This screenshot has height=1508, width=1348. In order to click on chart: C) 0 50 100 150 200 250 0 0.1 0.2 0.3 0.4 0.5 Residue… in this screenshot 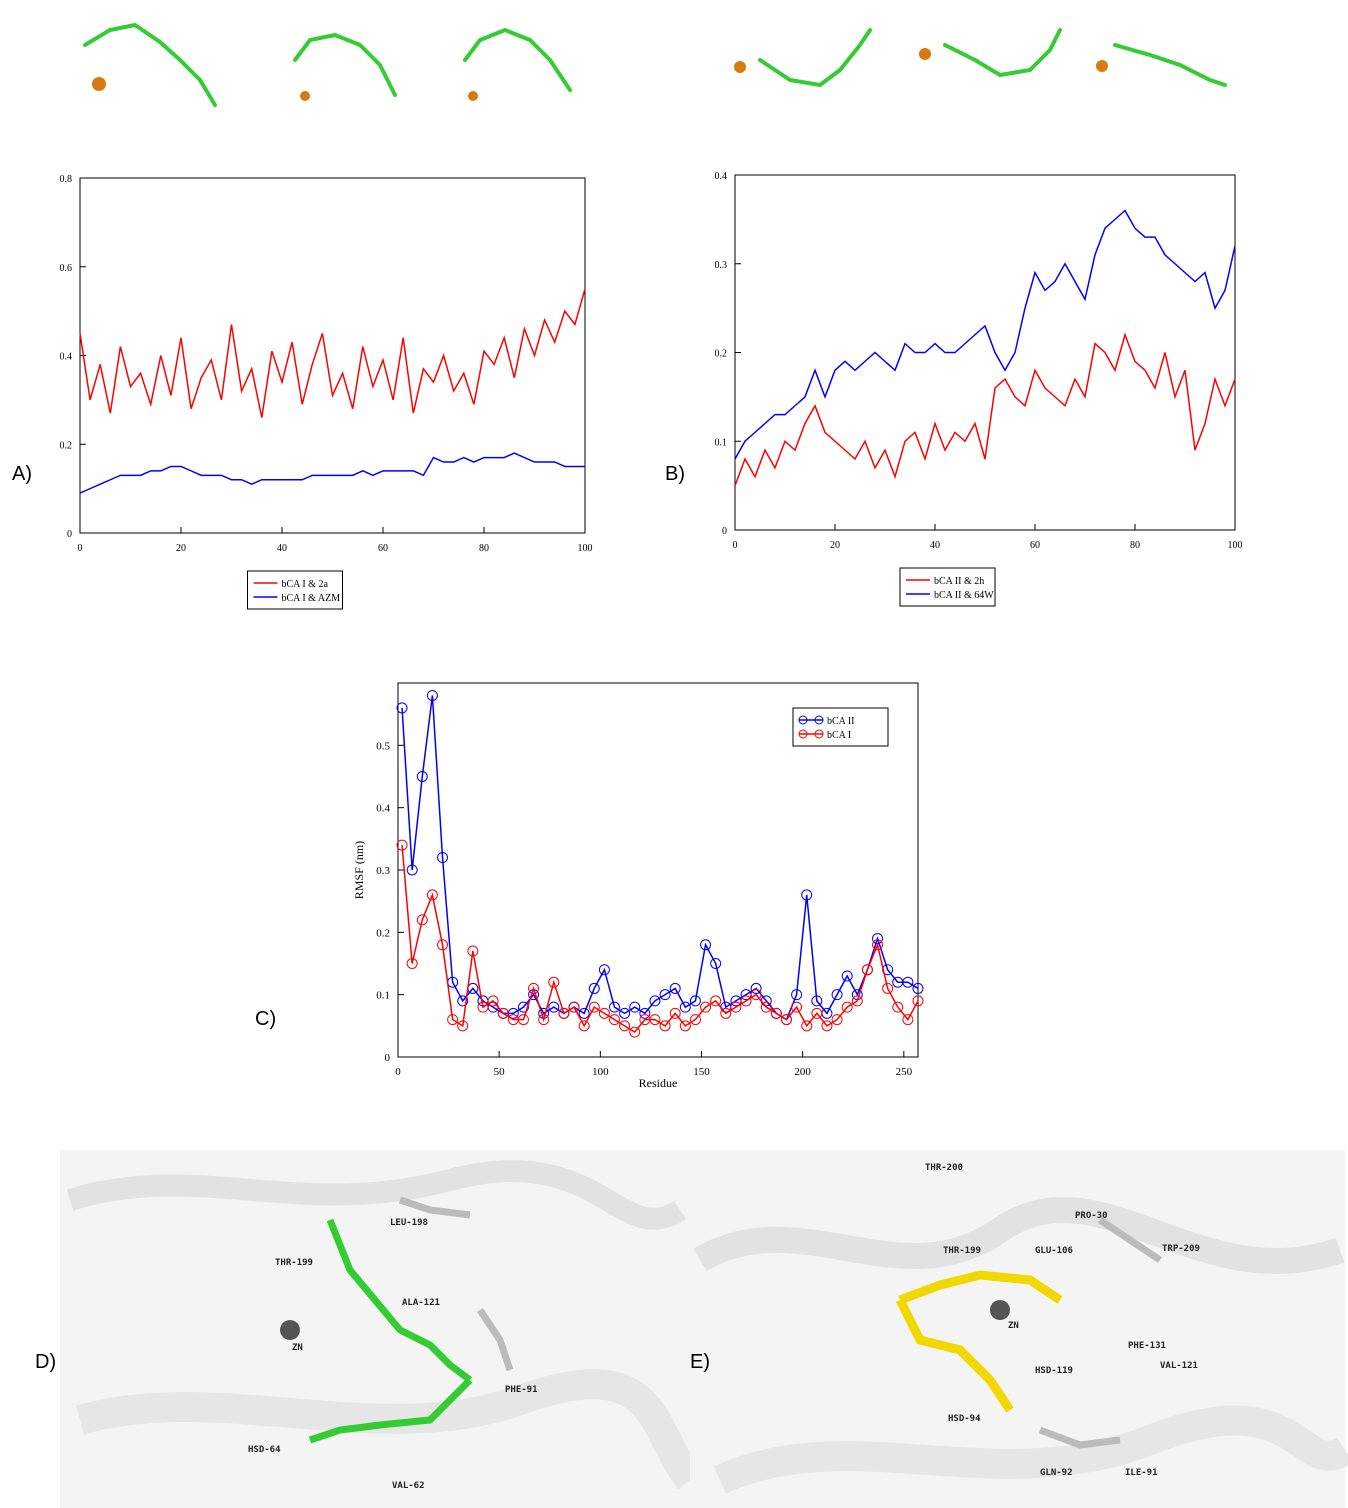, I will do `click(589, 886)`.